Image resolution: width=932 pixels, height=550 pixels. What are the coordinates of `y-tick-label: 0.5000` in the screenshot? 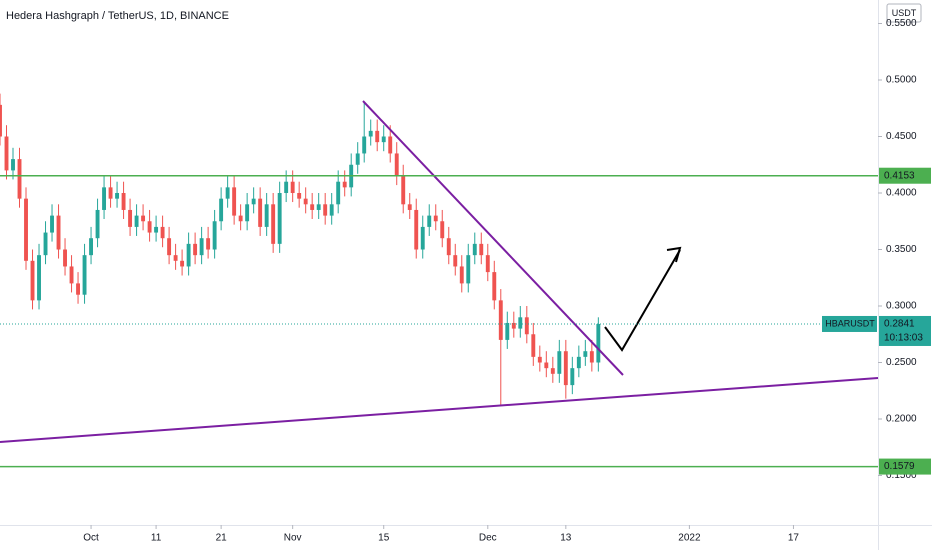 It's located at (901, 80).